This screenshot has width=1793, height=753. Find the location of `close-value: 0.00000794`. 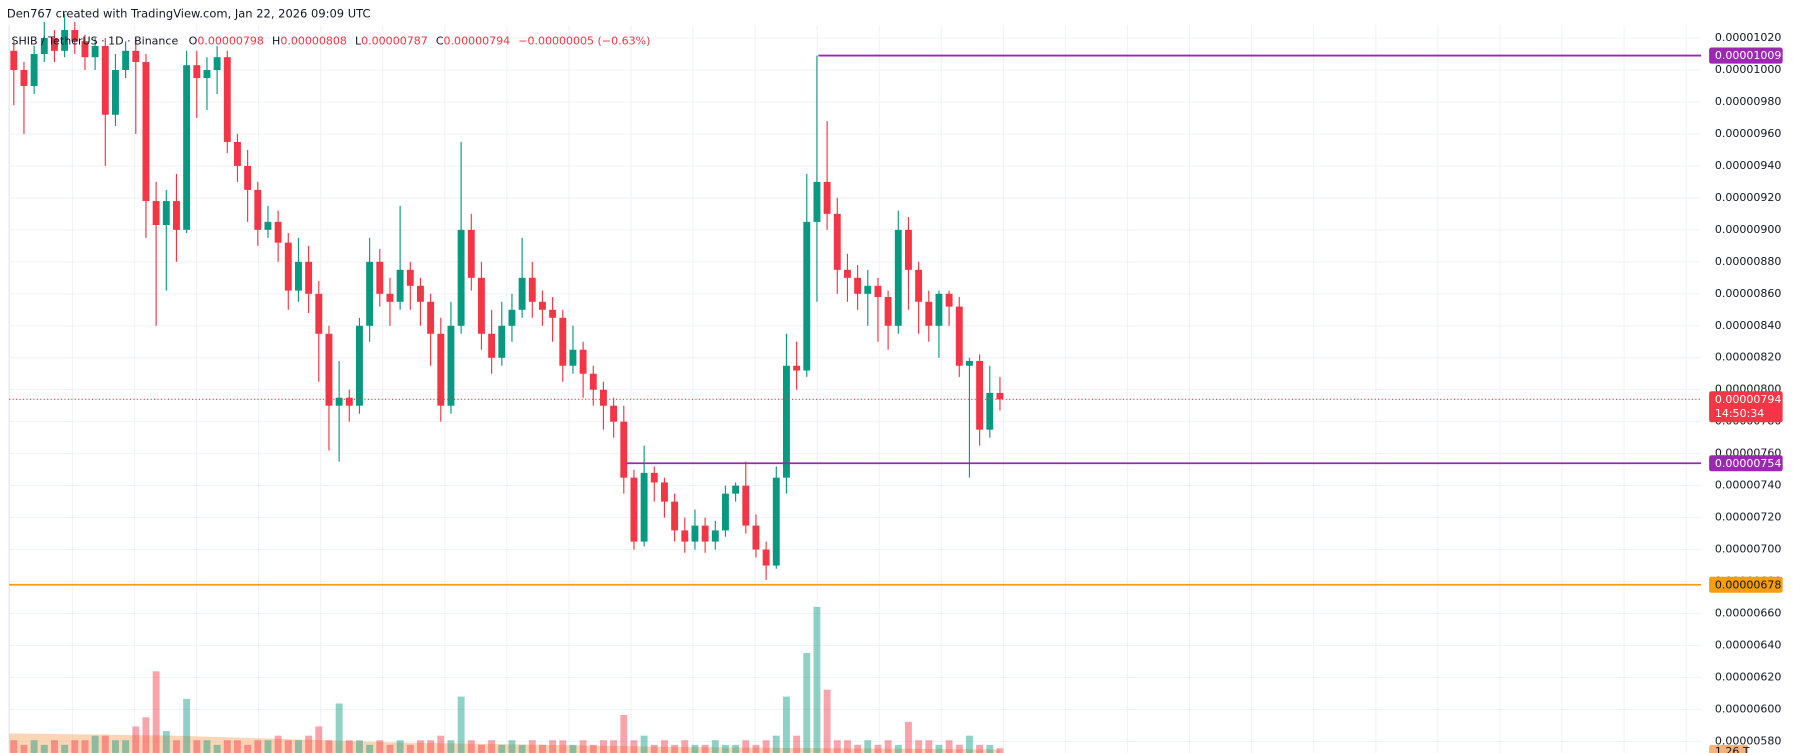

close-value: 0.00000794 is located at coordinates (477, 40).